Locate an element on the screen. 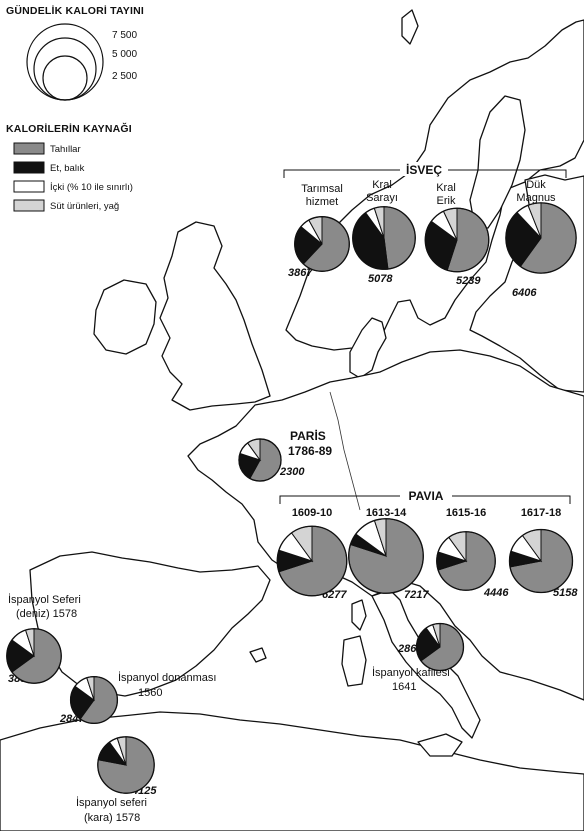  pie-p4-outline is located at coordinates (541, 561).